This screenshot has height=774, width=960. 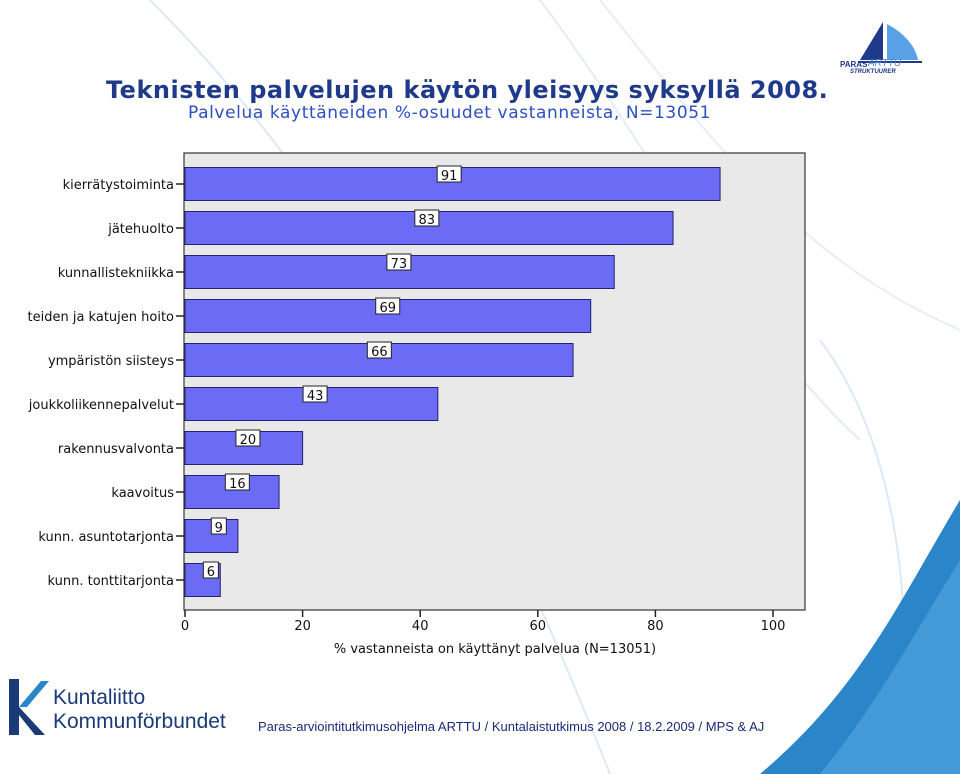 I want to click on data-label: 43, so click(x=315, y=396).